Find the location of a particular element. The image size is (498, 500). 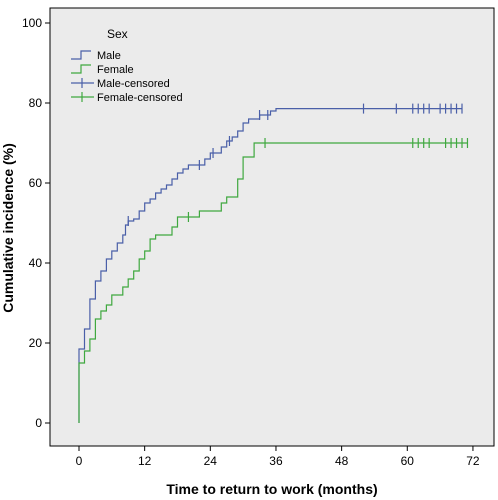

x-tick-label: 24 is located at coordinates (211, 461).